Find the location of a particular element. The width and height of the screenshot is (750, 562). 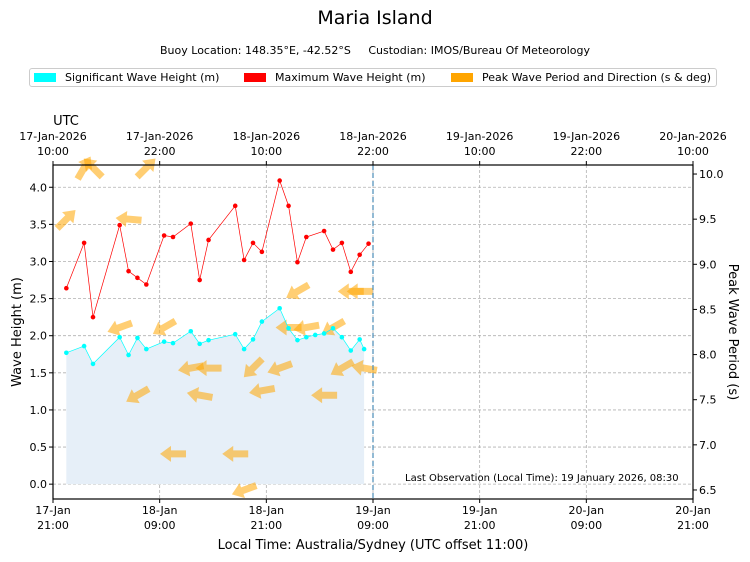

y2-axis-label: Peak Wave Period (s) is located at coordinates (732, 332).